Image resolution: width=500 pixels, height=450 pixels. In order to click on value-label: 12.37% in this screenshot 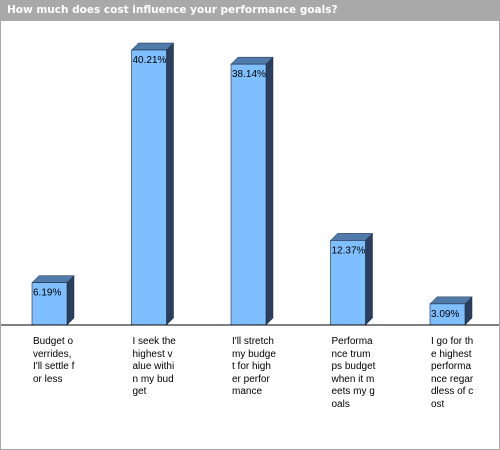, I will do `click(349, 250)`.